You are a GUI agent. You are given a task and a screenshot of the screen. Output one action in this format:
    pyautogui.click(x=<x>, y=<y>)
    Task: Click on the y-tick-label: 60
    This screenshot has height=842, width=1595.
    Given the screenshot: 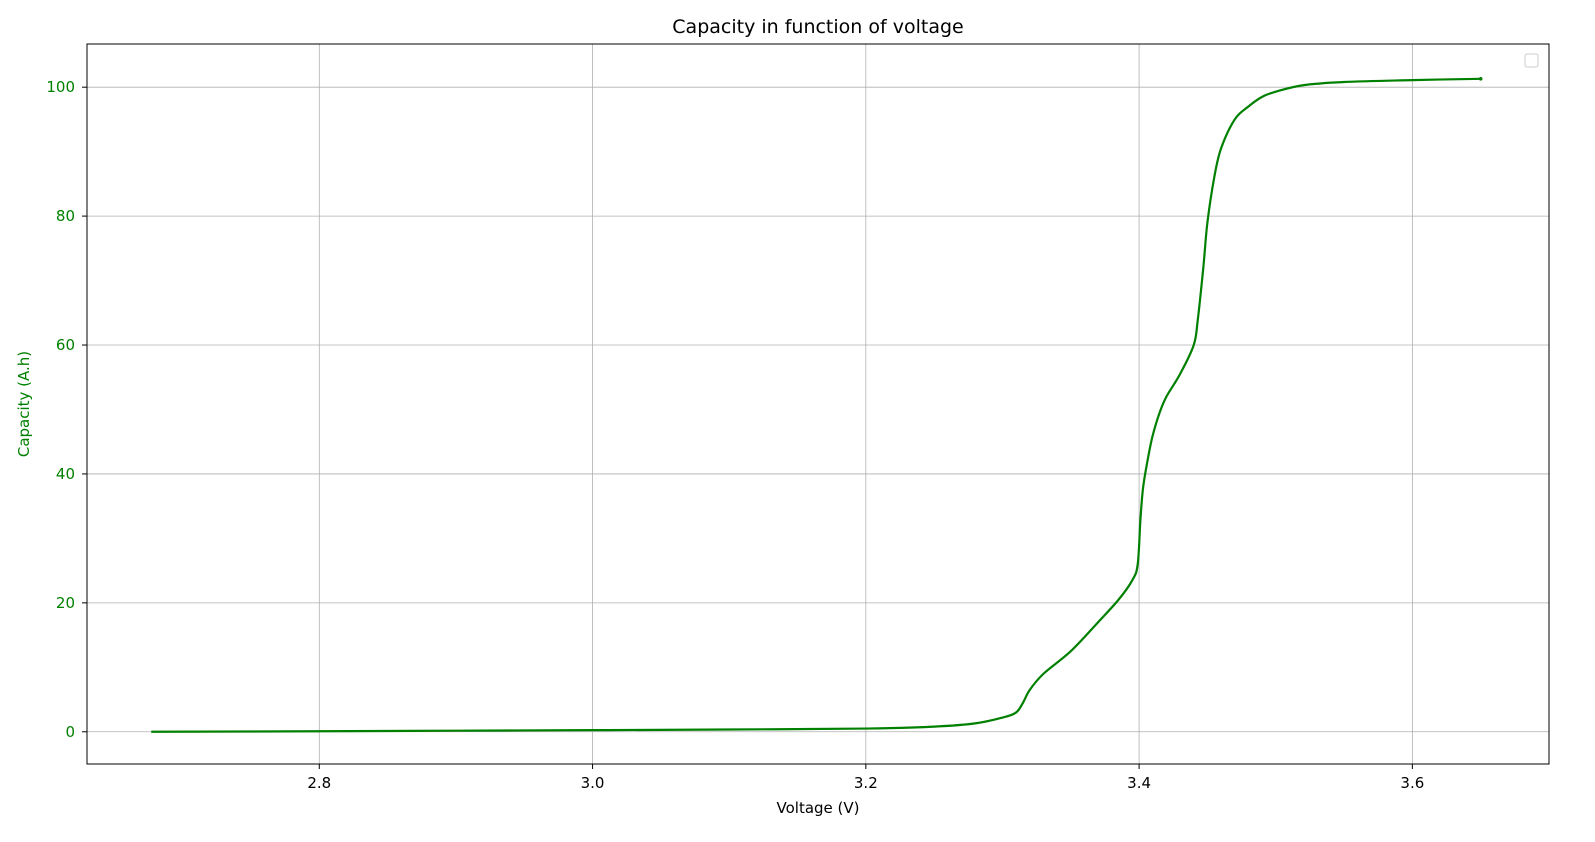 What is the action you would take?
    pyautogui.click(x=65, y=345)
    